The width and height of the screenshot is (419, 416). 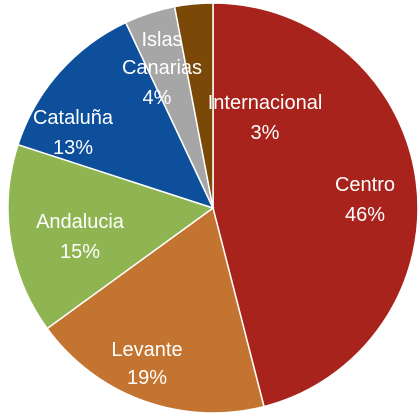 I want to click on slice-label: Levante, so click(x=147, y=350).